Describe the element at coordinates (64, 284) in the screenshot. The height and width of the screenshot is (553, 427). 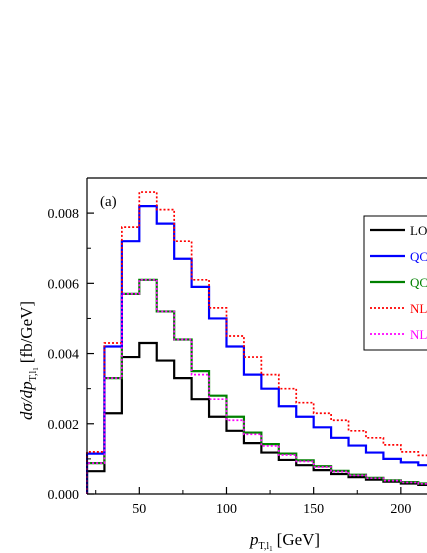
I see `y-tick-label: 0.006` at that location.